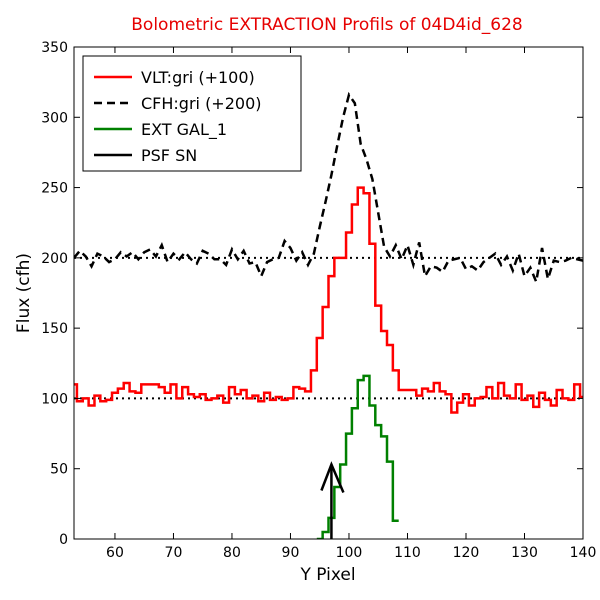 This screenshot has width=600, height=600. What do you see at coordinates (115, 553) in the screenshot?
I see `x-tick-label-0: 60` at bounding box center [115, 553].